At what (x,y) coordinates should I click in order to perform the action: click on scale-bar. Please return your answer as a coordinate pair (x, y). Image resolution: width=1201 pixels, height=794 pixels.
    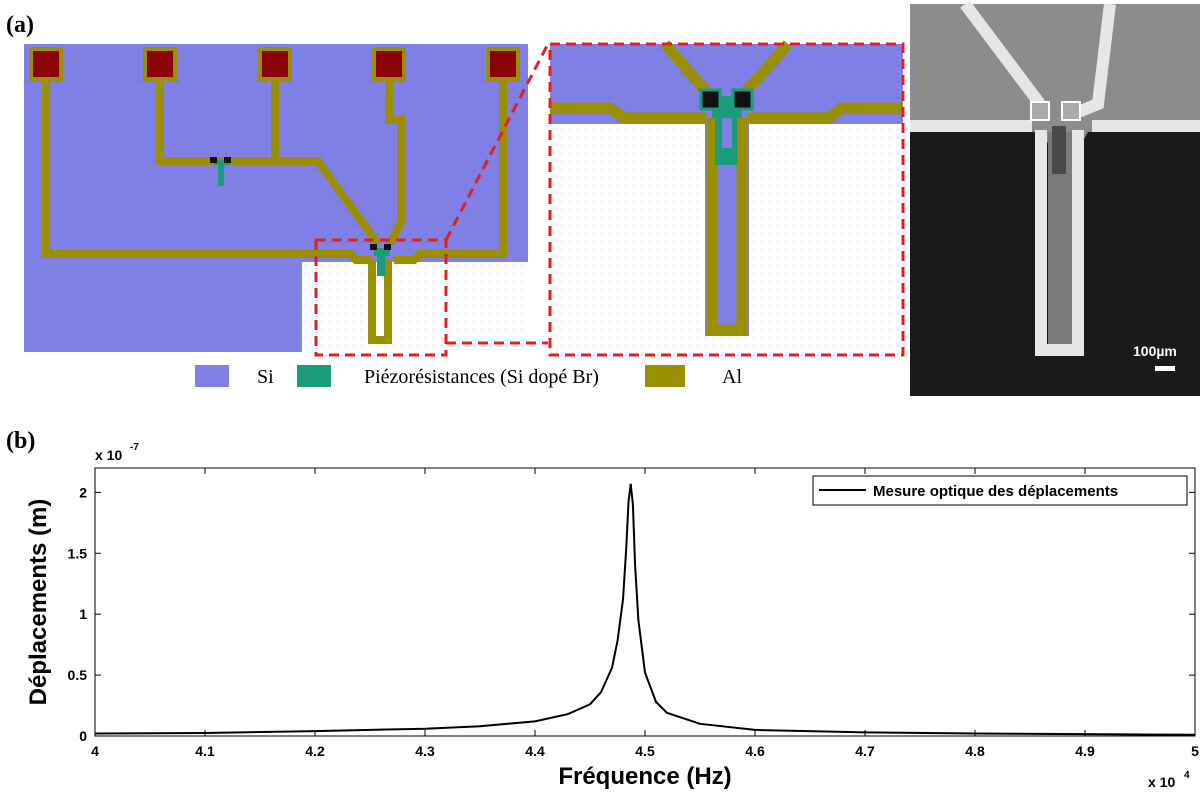
    Looking at the image, I should click on (1165, 368).